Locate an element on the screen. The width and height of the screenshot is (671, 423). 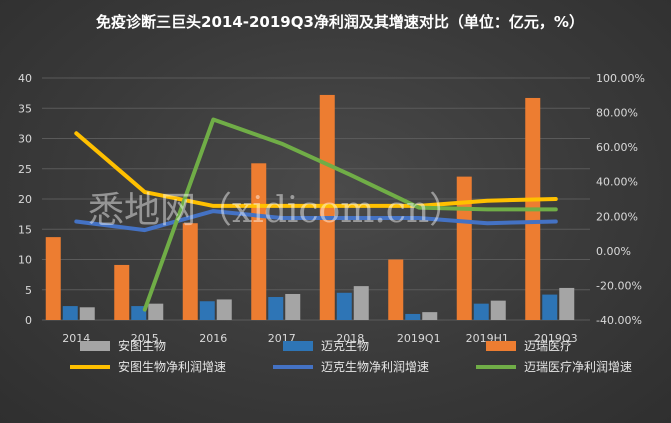
y2-tick-label: 80.00% is located at coordinates (617, 113).